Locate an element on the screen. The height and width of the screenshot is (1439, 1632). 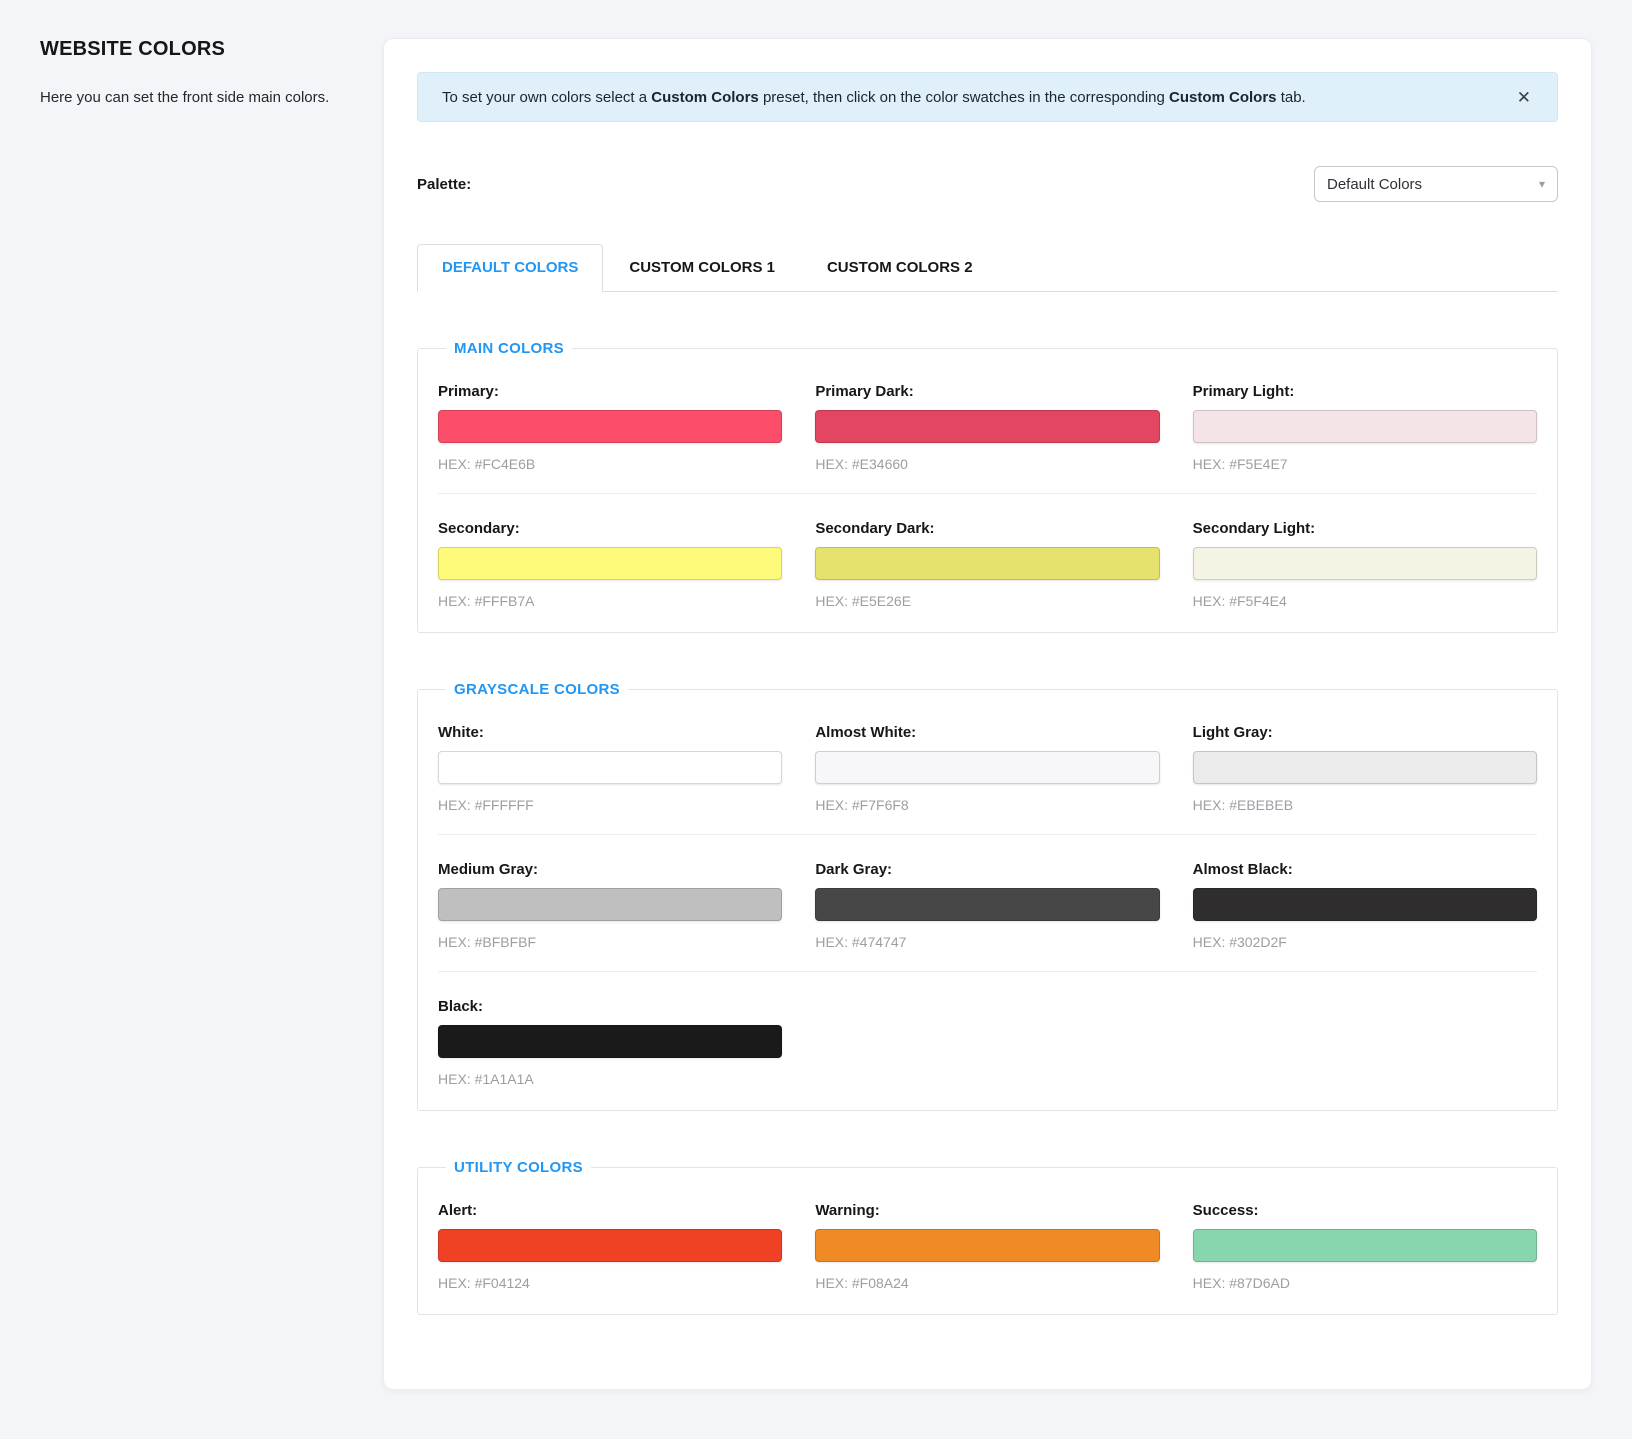
swatch-cell-primary-dark: Primary Dark: HEX: #E34660 is located at coordinates (987, 427).